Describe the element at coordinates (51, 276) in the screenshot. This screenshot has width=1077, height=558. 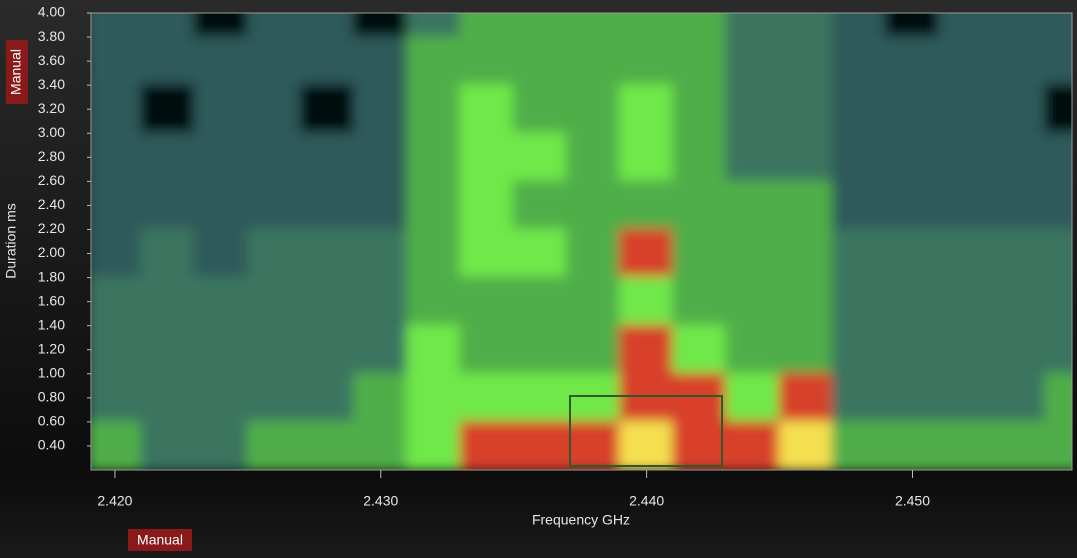
I see `y-tick-label: 1.80` at that location.